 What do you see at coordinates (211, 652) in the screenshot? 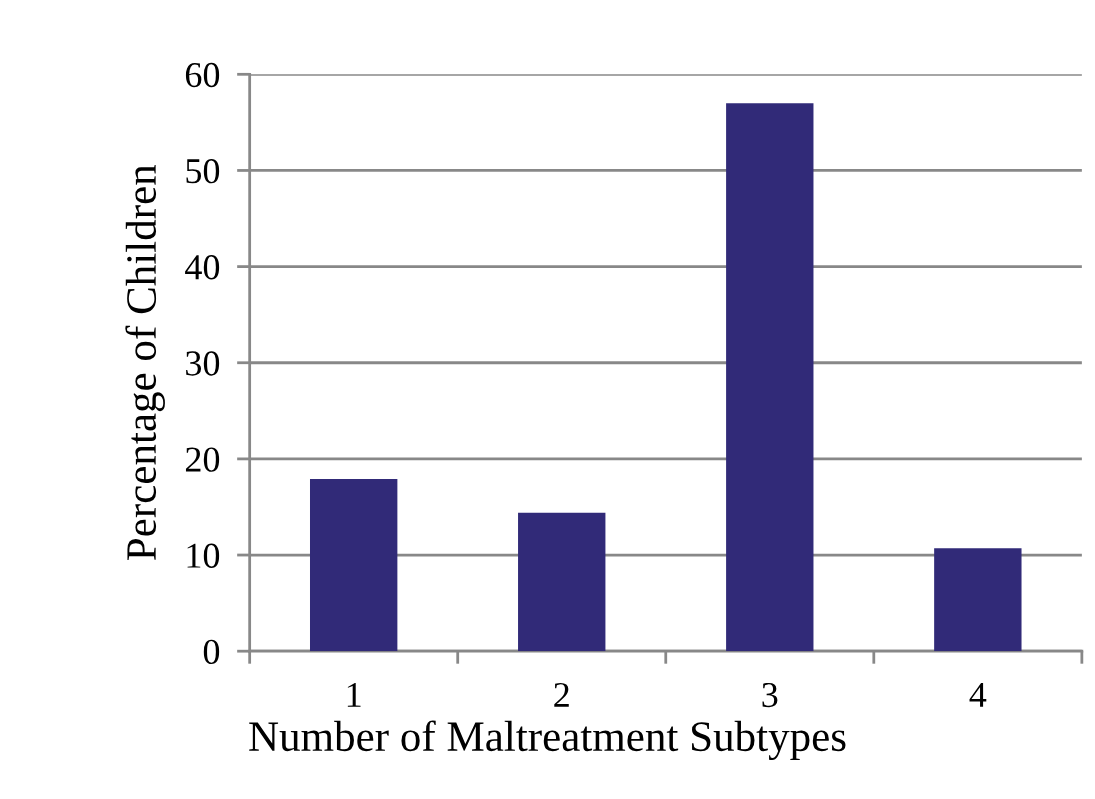
I see `y-tick-label: 0` at bounding box center [211, 652].